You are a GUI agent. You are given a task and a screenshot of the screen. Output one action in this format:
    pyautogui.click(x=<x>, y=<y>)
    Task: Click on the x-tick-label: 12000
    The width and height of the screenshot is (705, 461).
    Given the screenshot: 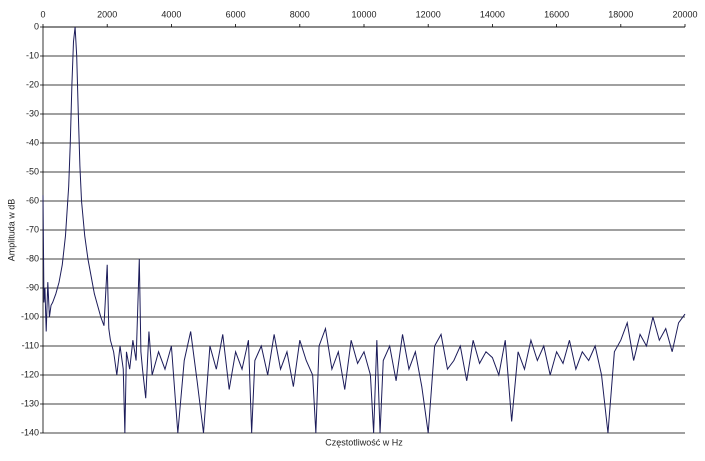 What is the action you would take?
    pyautogui.click(x=428, y=14)
    